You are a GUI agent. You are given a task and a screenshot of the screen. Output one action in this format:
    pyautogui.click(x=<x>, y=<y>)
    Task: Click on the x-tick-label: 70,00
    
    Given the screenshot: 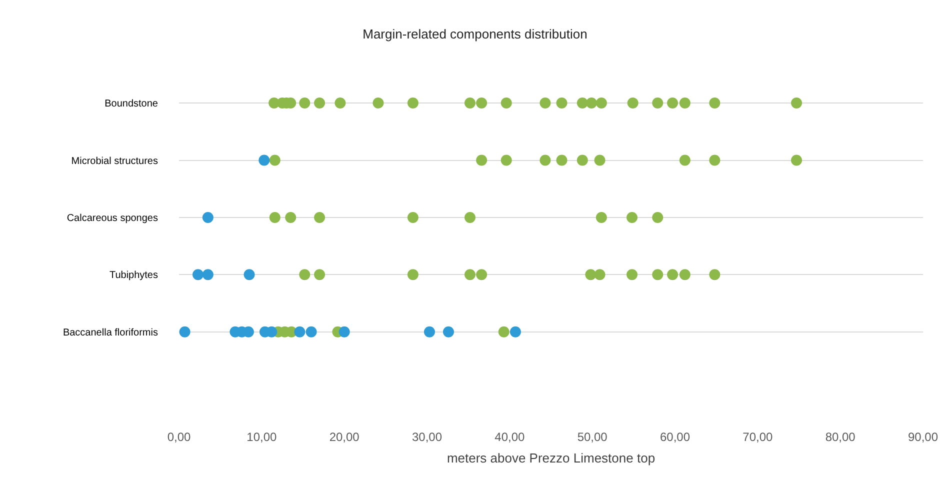 What is the action you would take?
    pyautogui.click(x=758, y=437)
    